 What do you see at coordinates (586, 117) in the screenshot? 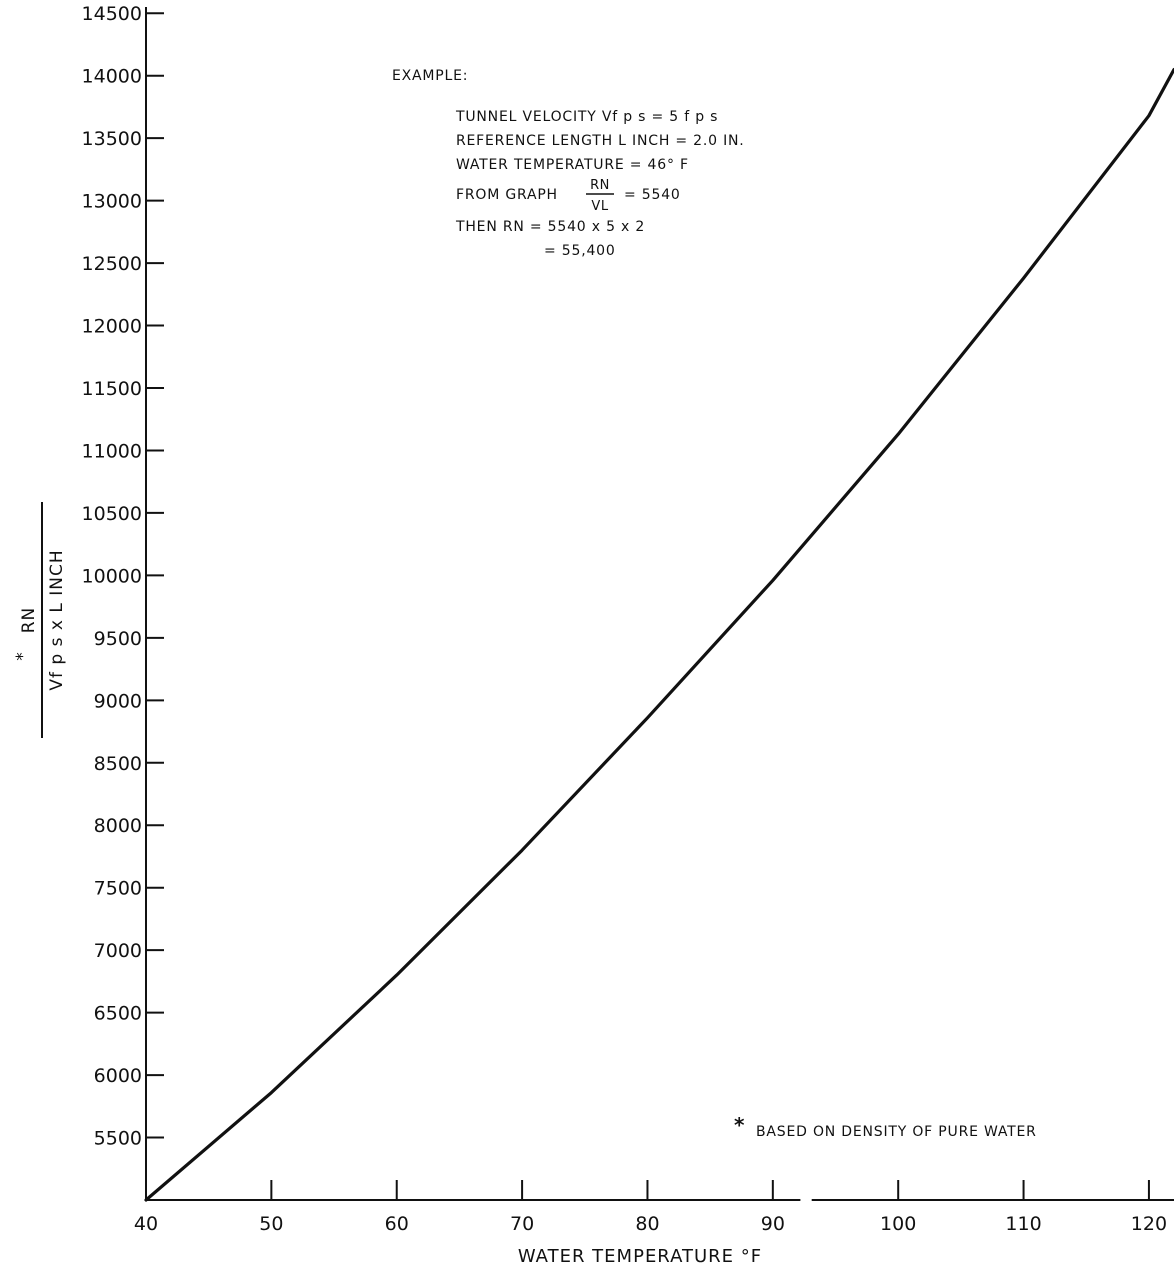
I see `example-line-velocity: TUNNEL VELOCITY Vf p s = 5 f p s` at bounding box center [586, 117].